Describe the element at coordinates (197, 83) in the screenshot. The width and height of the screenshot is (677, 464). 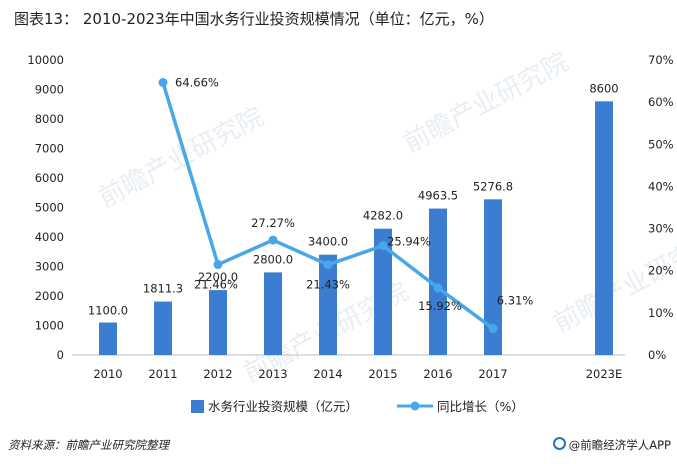
I see `line-data-label: 64.66%` at that location.